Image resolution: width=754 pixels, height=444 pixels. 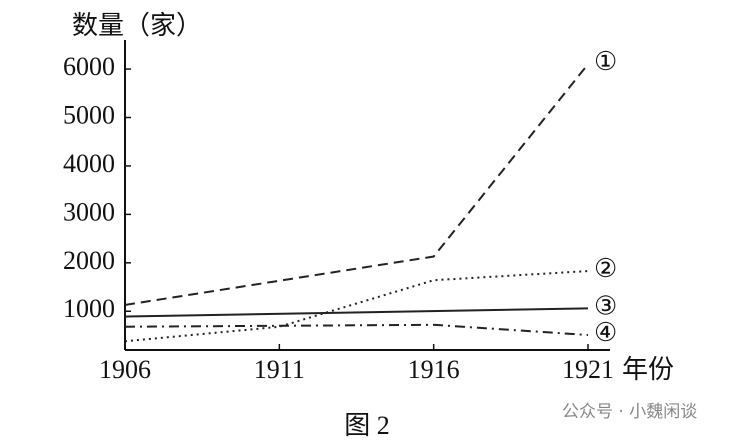 What do you see at coordinates (648, 369) in the screenshot?
I see `x-axis-title: 年份` at bounding box center [648, 369].